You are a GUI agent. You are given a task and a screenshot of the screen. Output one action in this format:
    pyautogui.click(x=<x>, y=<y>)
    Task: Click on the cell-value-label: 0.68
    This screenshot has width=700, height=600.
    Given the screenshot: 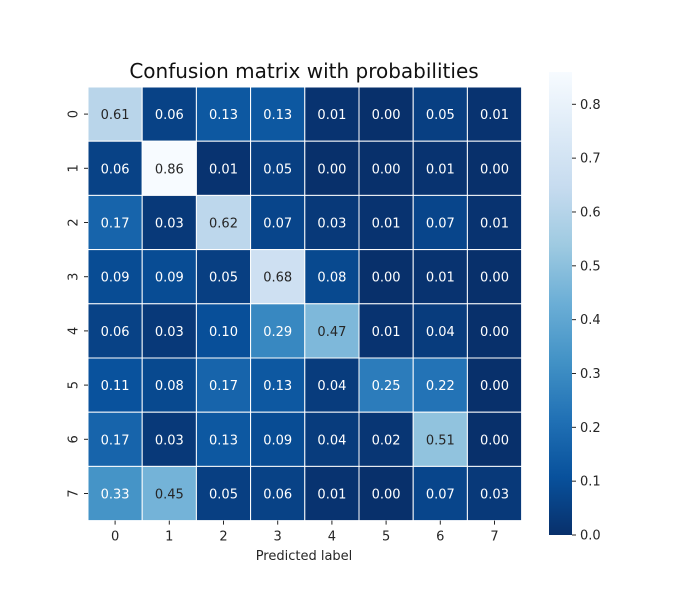 What is the action you would take?
    pyautogui.click(x=277, y=278)
    